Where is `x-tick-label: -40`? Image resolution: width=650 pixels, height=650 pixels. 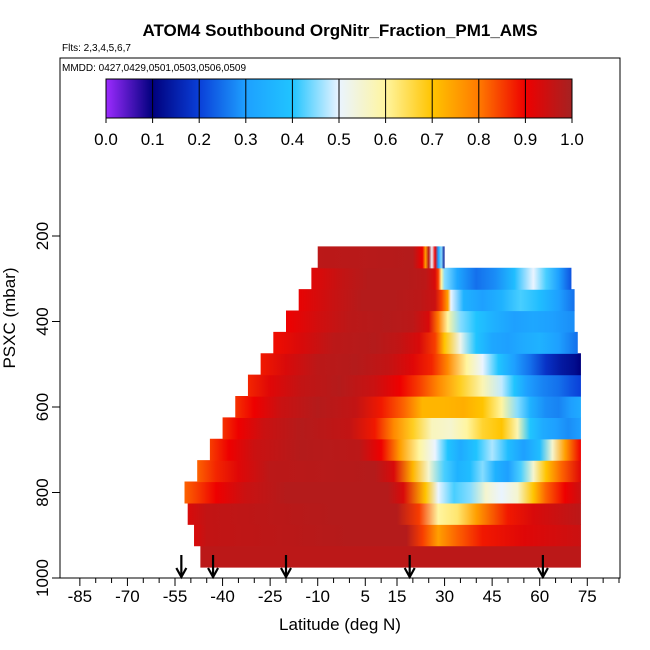 x-tick-label: -40 is located at coordinates (222, 596).